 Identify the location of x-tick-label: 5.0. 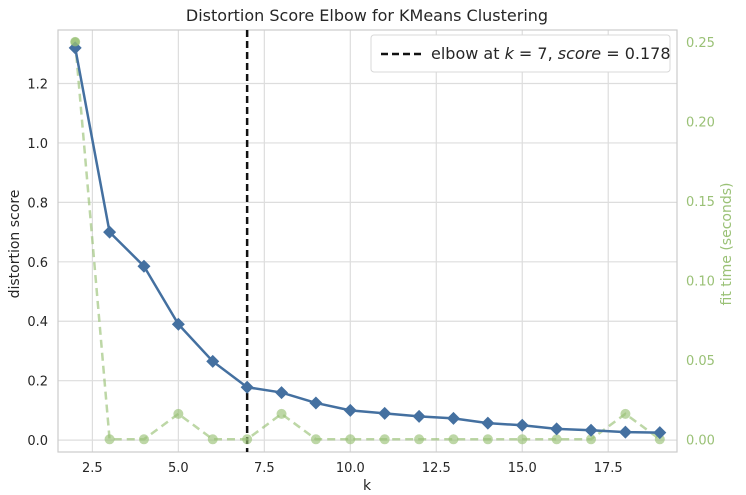
(178, 468).